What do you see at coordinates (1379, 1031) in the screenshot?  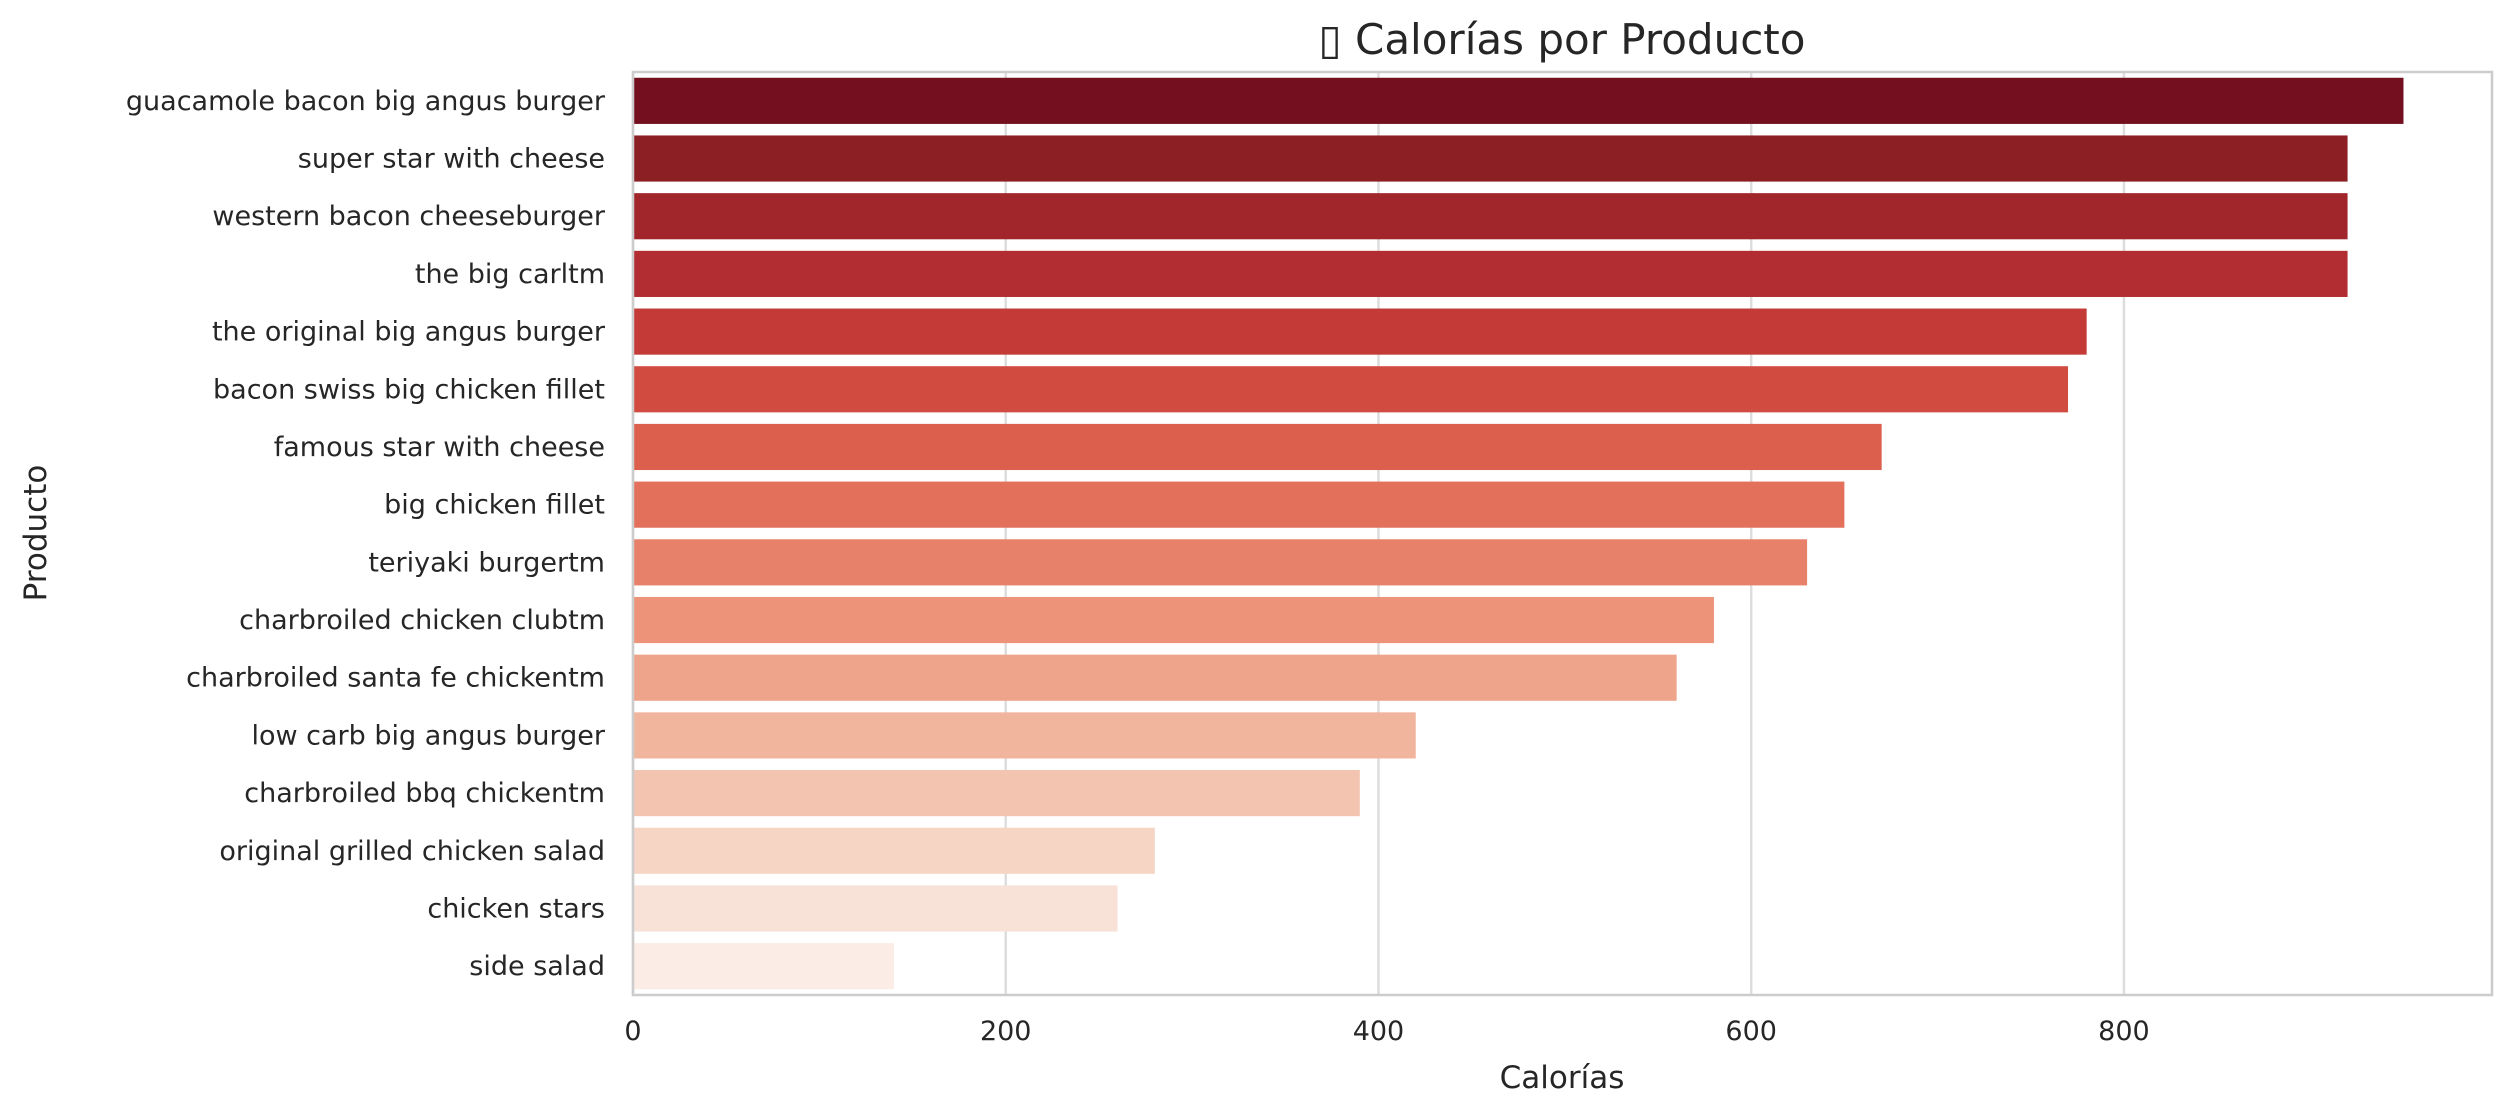 I see `x-tick-label: 400` at bounding box center [1379, 1031].